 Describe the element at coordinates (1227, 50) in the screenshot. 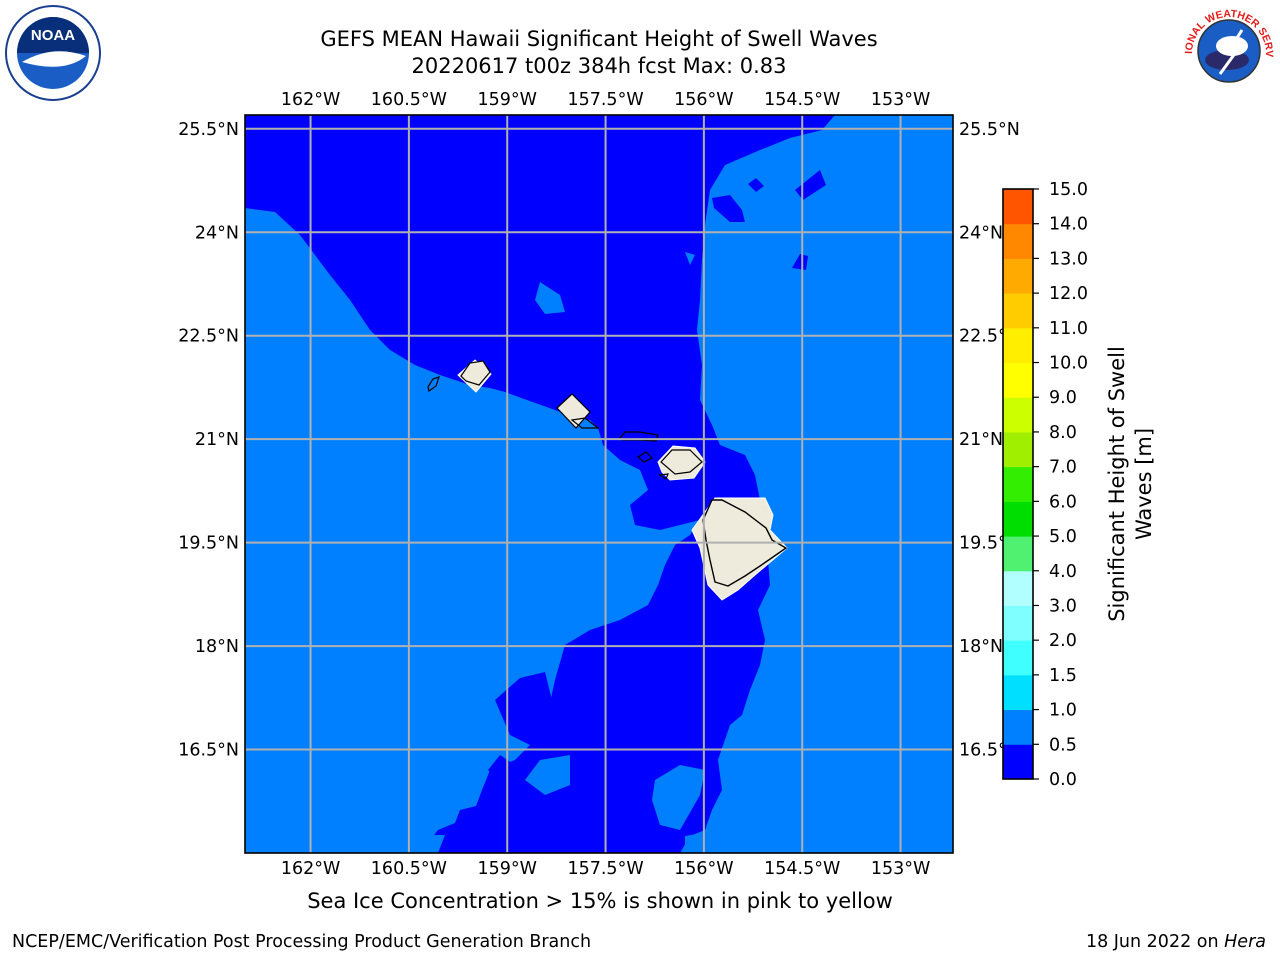

I see `nws-logo: NATIONAL WEATHER SERVICE` at that location.